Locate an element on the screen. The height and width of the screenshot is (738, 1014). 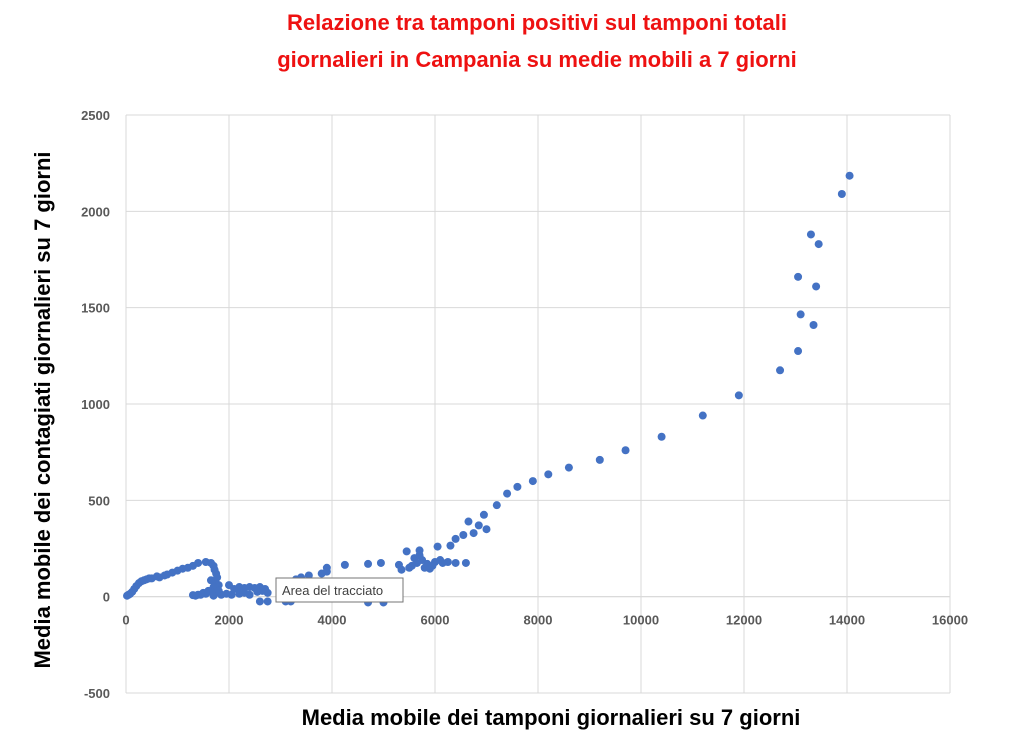
y-tick-label: -500 is located at coordinates (97, 693).